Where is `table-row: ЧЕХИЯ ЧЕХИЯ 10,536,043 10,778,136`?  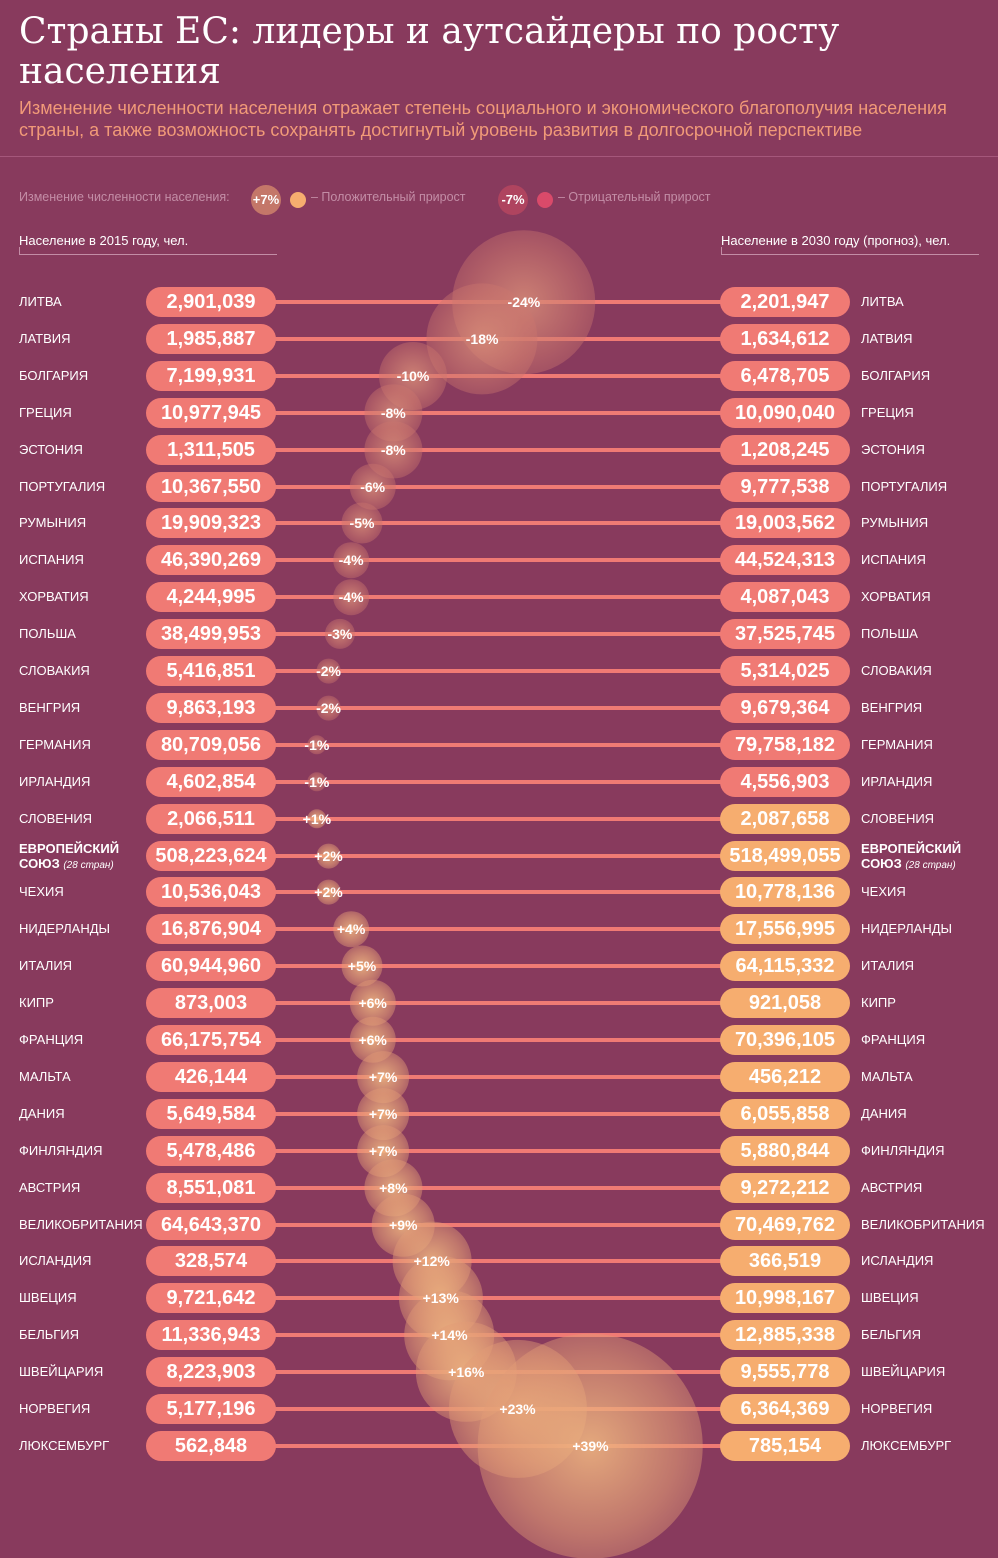
table-row: ЧЕХИЯ ЧЕХИЯ 10,536,043 10,778,136 is located at coordinates (499, 892).